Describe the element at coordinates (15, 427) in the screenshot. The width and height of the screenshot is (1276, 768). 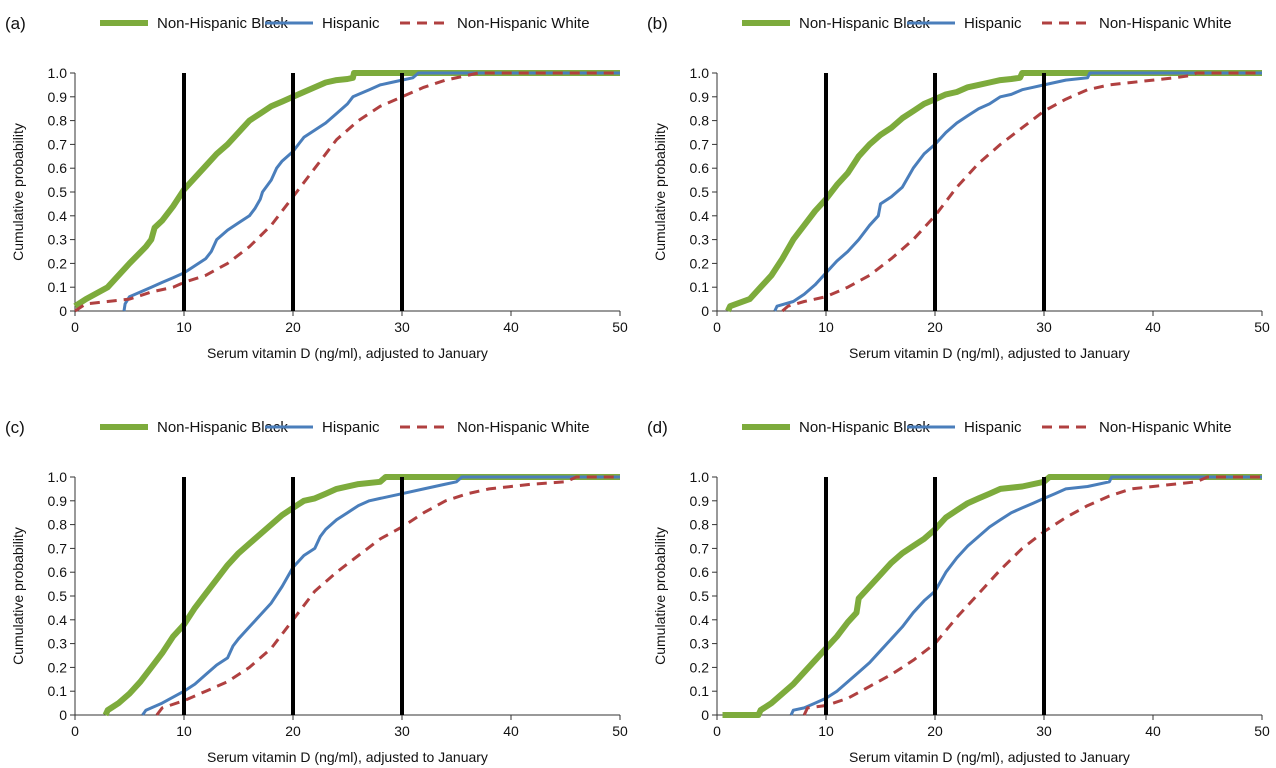
I see `panel-label: (c)` at that location.